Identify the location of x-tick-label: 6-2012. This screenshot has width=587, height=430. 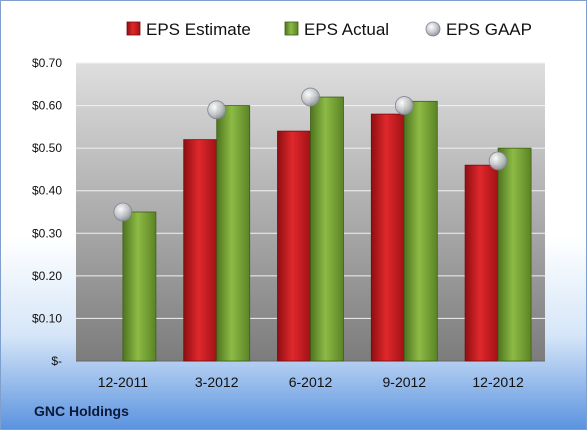
(311, 382).